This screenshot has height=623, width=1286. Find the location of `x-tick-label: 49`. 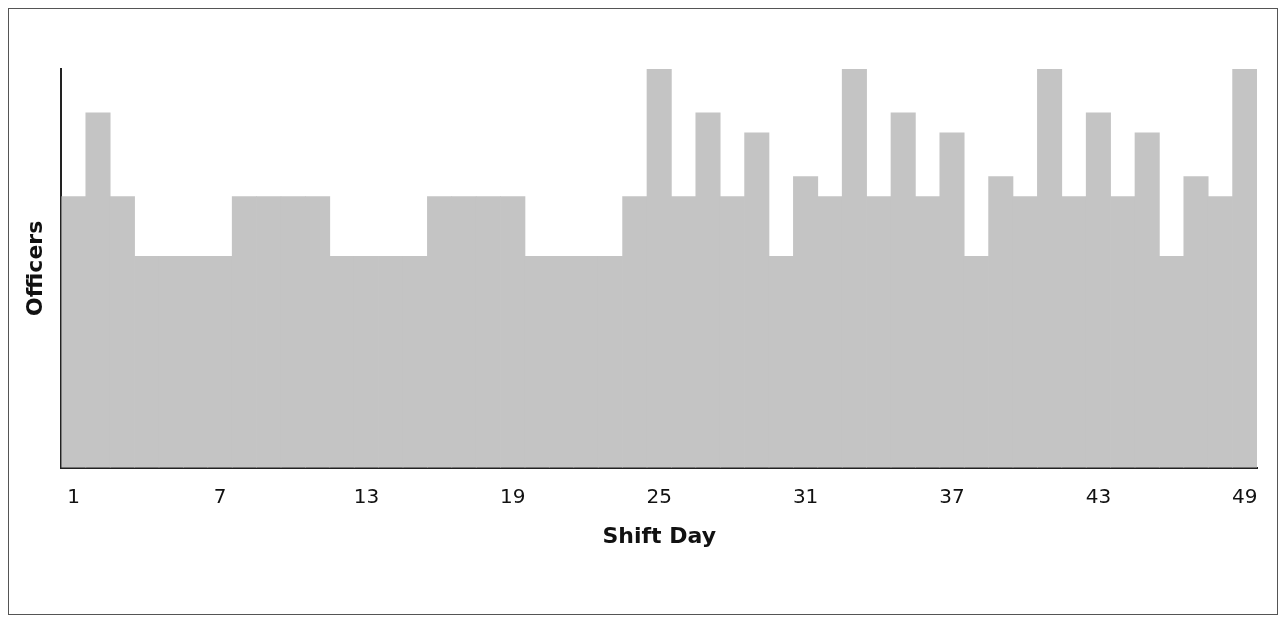

x-tick-label: 49 is located at coordinates (1245, 495).